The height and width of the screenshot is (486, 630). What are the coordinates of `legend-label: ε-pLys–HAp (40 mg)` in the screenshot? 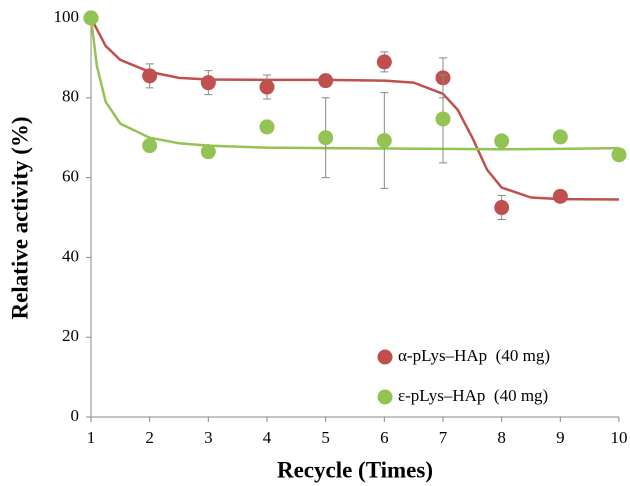 It's located at (473, 395).